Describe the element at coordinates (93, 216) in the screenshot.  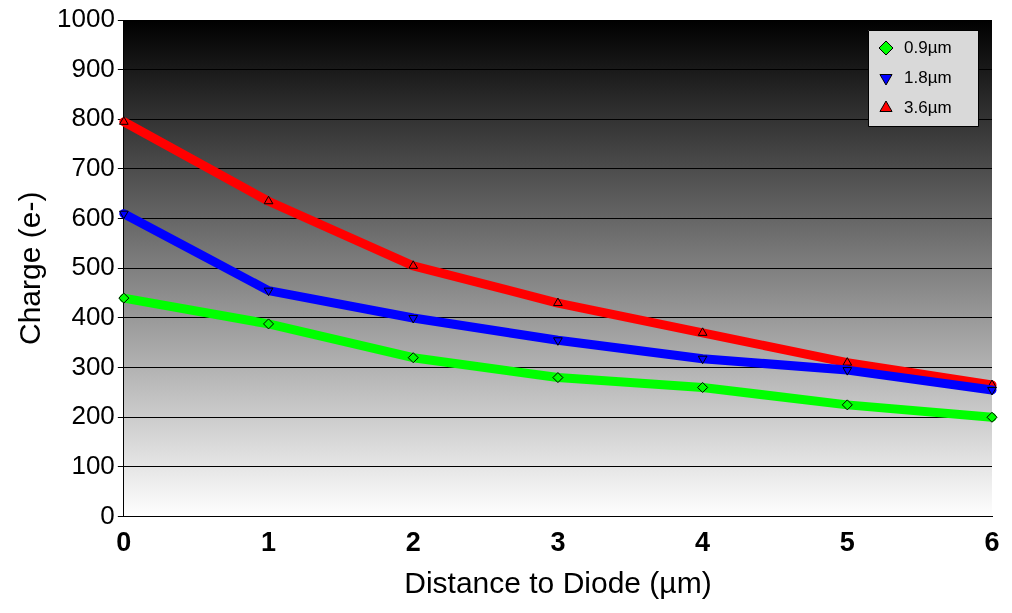
I see `y-tick-label: 600` at that location.